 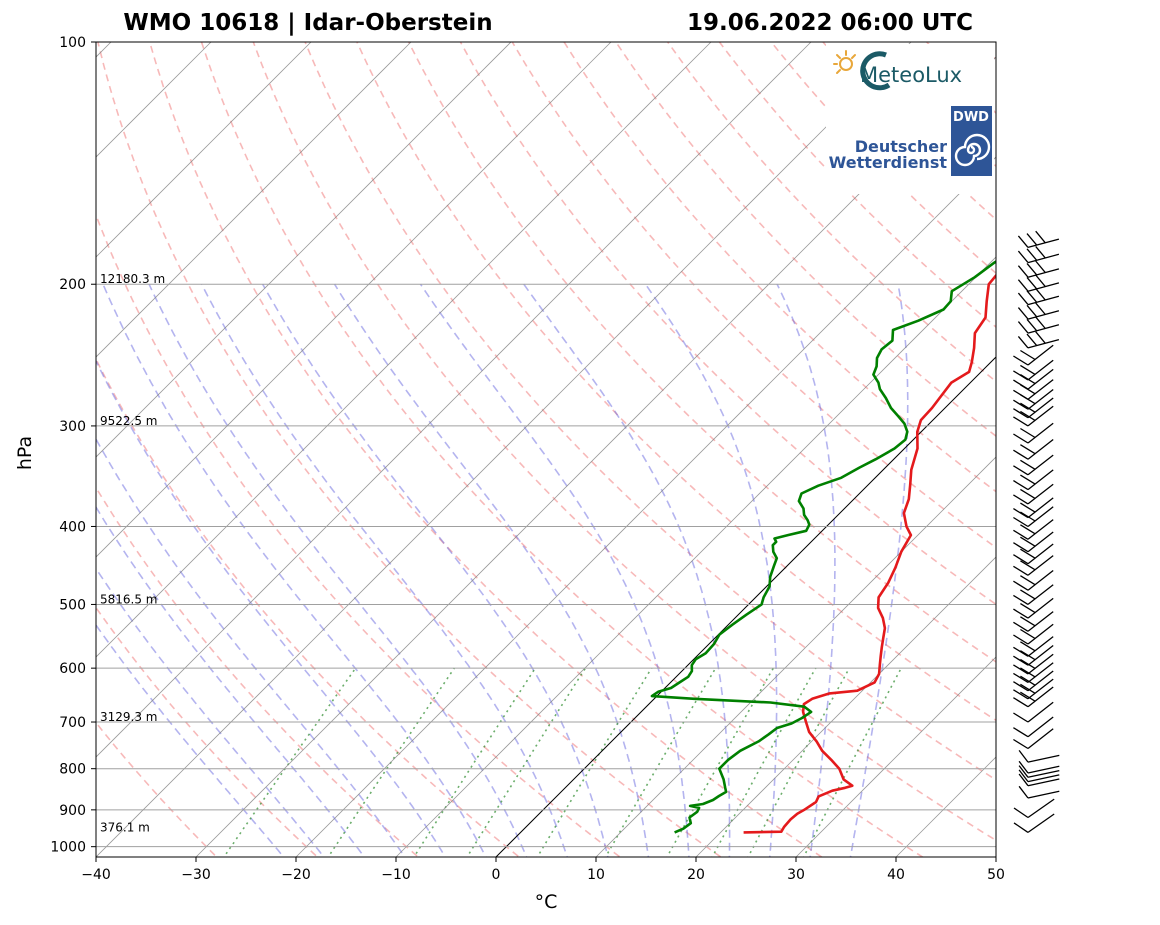 I want to click on height-label: 5816.5 m, so click(x=129, y=599).